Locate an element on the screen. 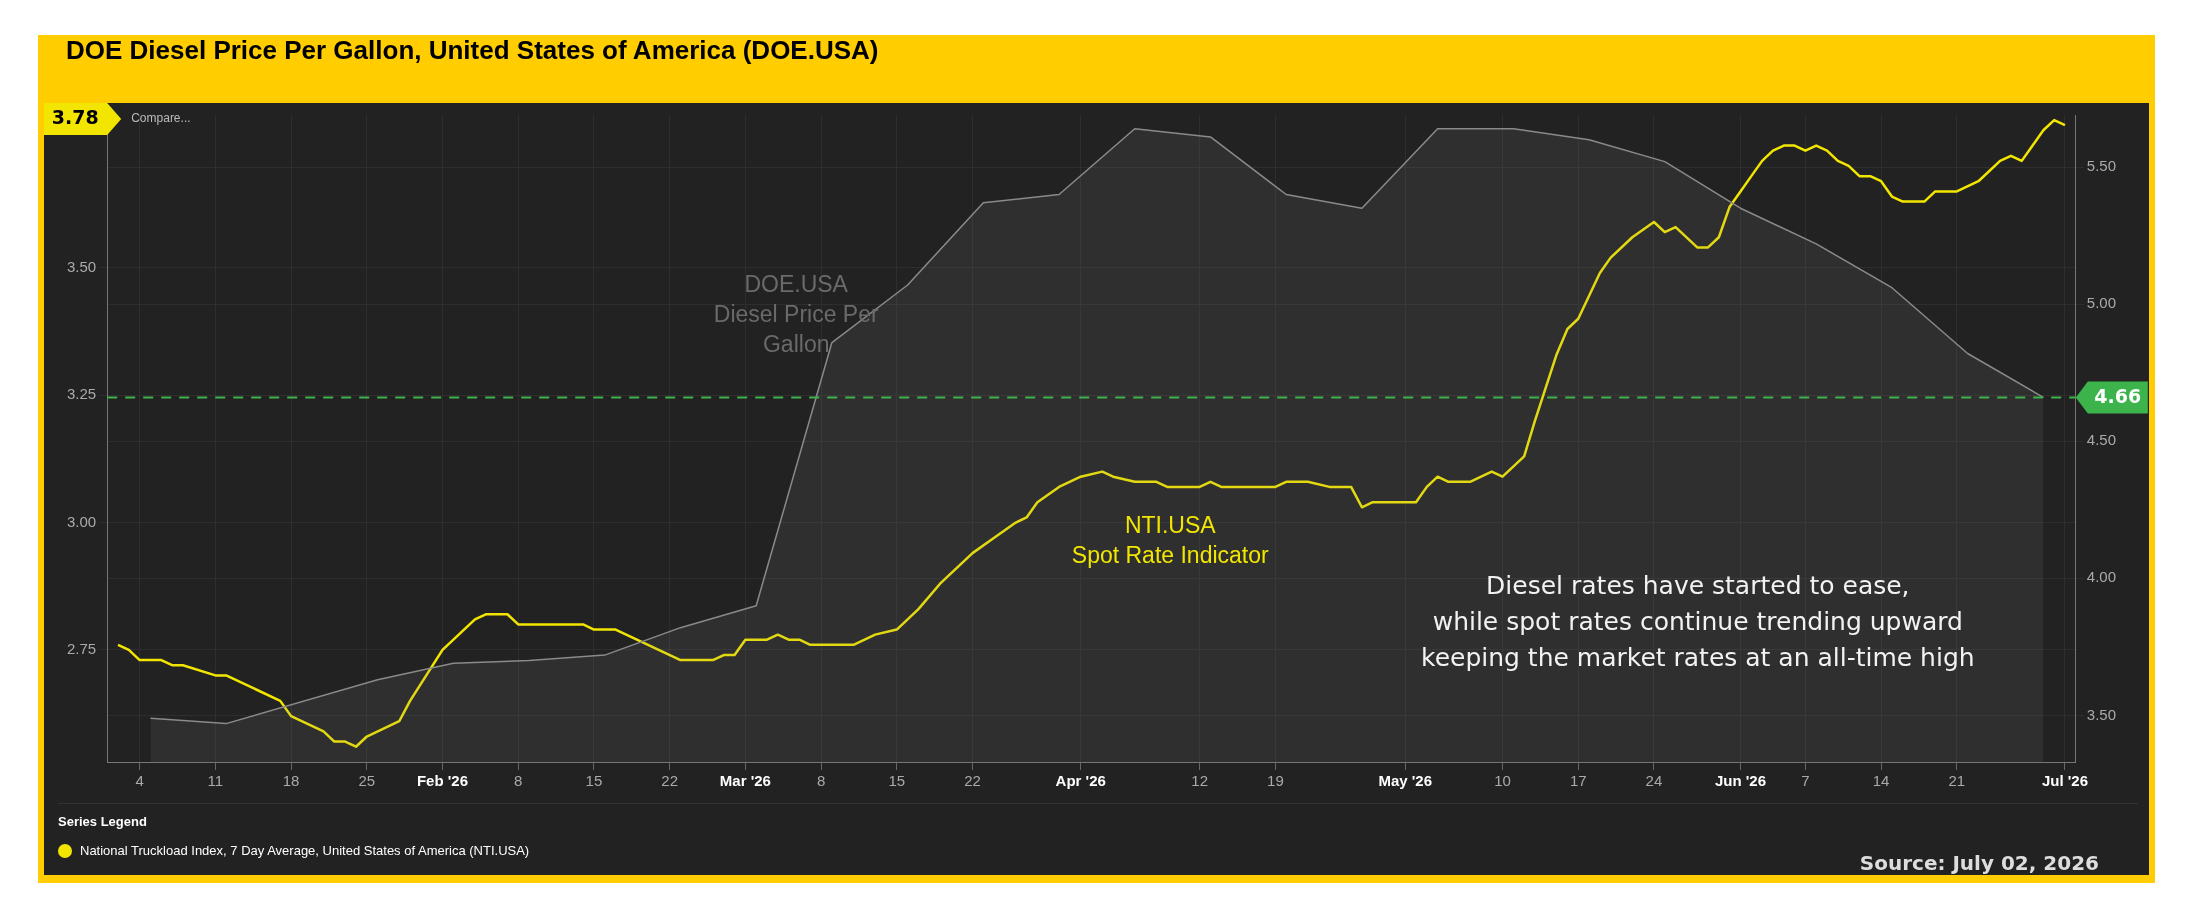  x-tick-label: 24 is located at coordinates (1654, 781).